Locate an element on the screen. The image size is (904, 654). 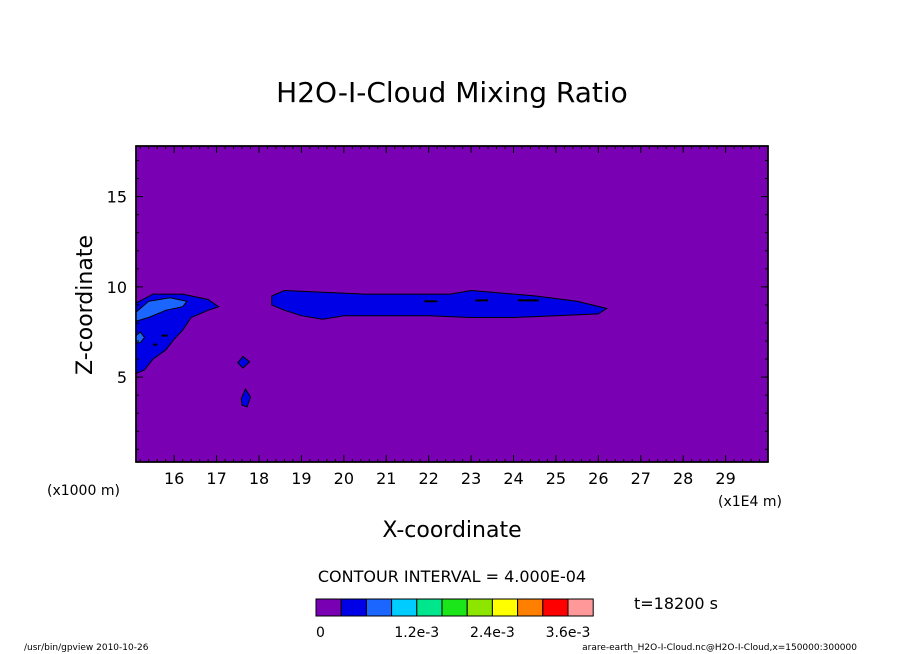
colorbar-label: 1.2e-3 is located at coordinates (416, 633).